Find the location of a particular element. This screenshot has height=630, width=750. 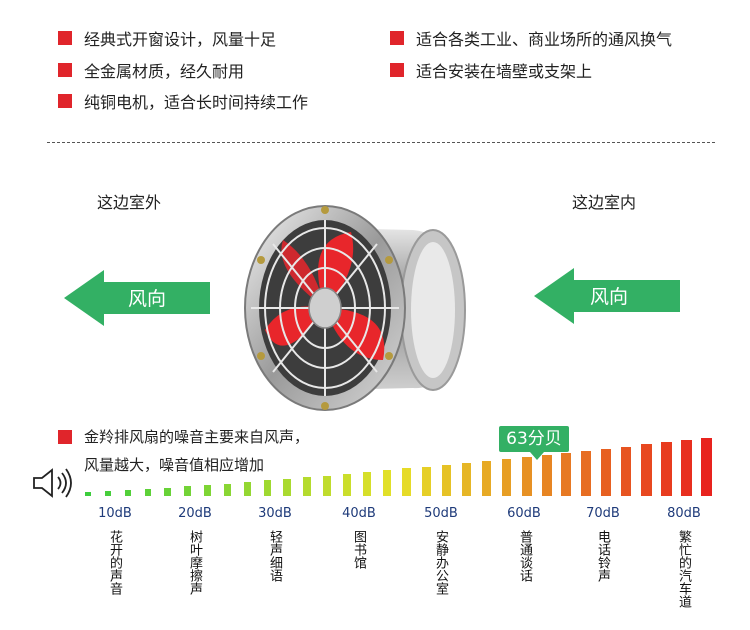

feature-text: 全金属材质，经久耐用 is located at coordinates (164, 71).